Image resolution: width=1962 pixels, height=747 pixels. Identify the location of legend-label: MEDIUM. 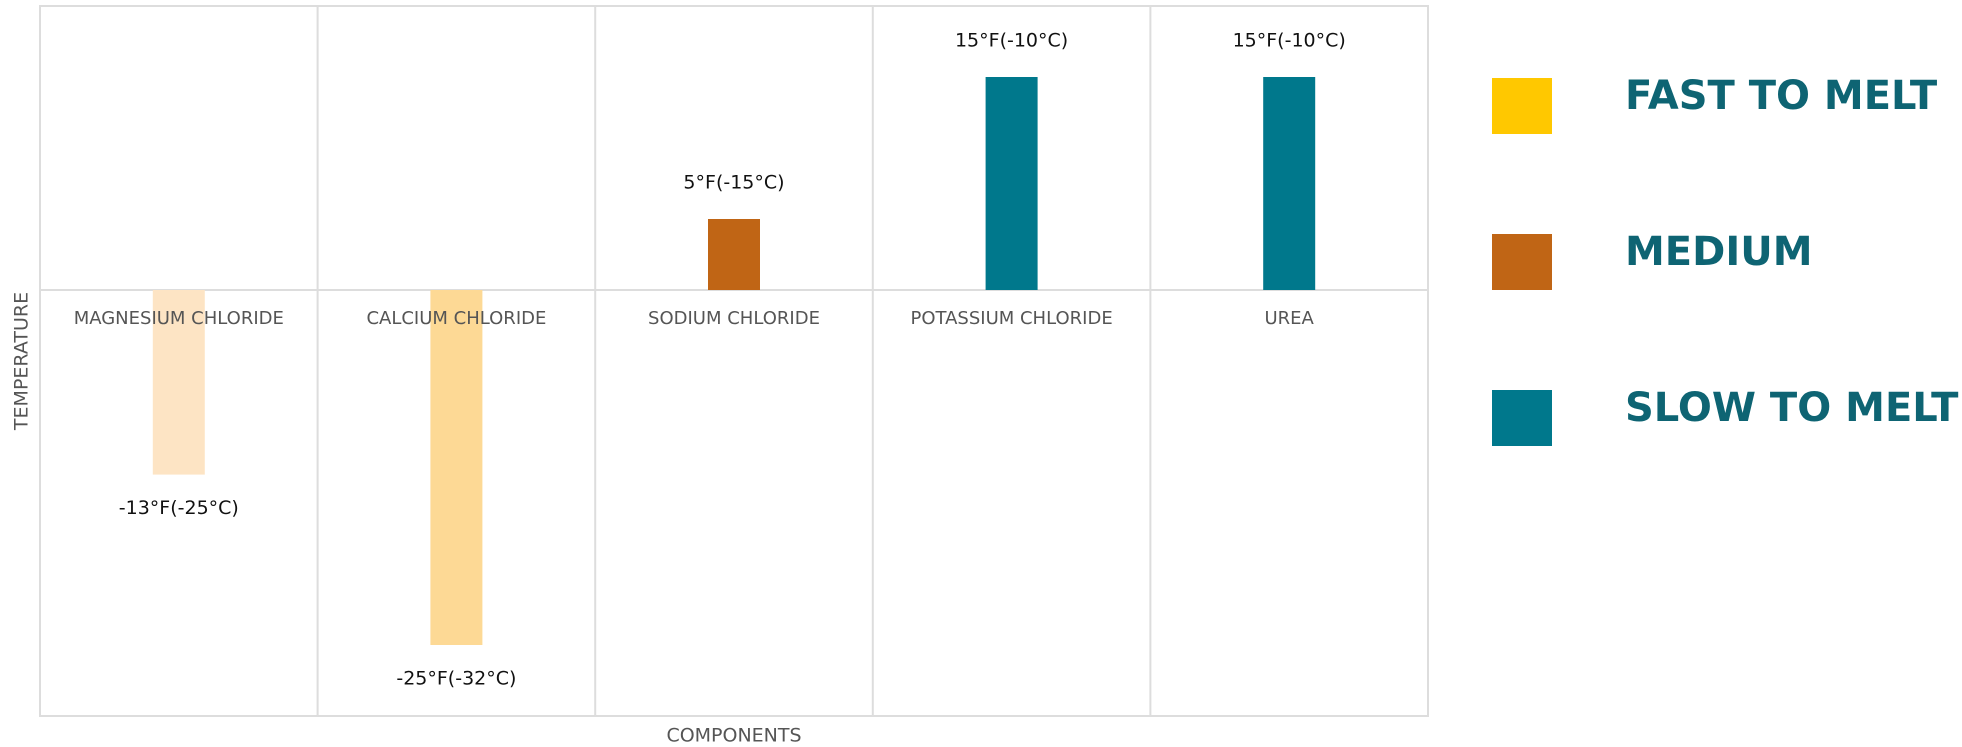
(1719, 252).